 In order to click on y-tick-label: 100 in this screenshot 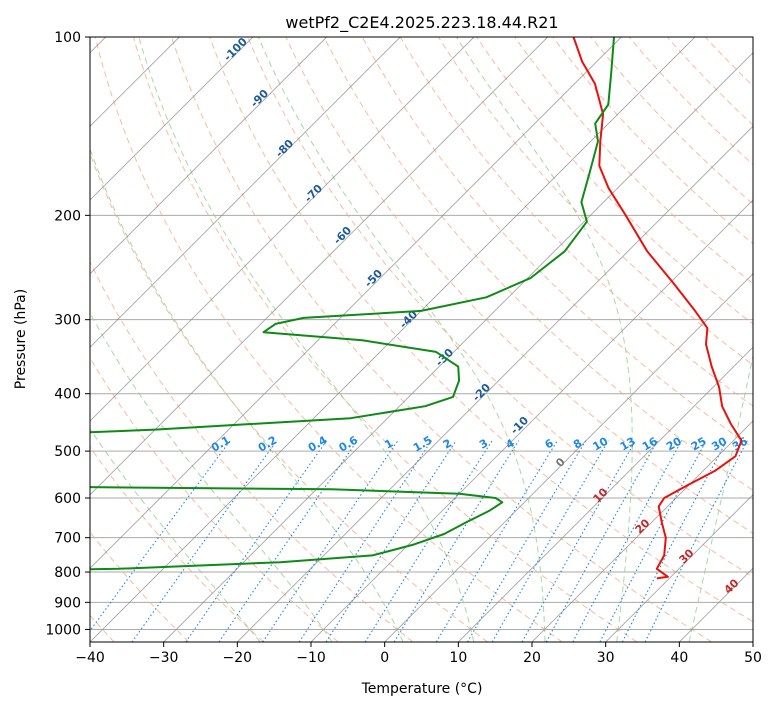, I will do `click(67, 38)`.